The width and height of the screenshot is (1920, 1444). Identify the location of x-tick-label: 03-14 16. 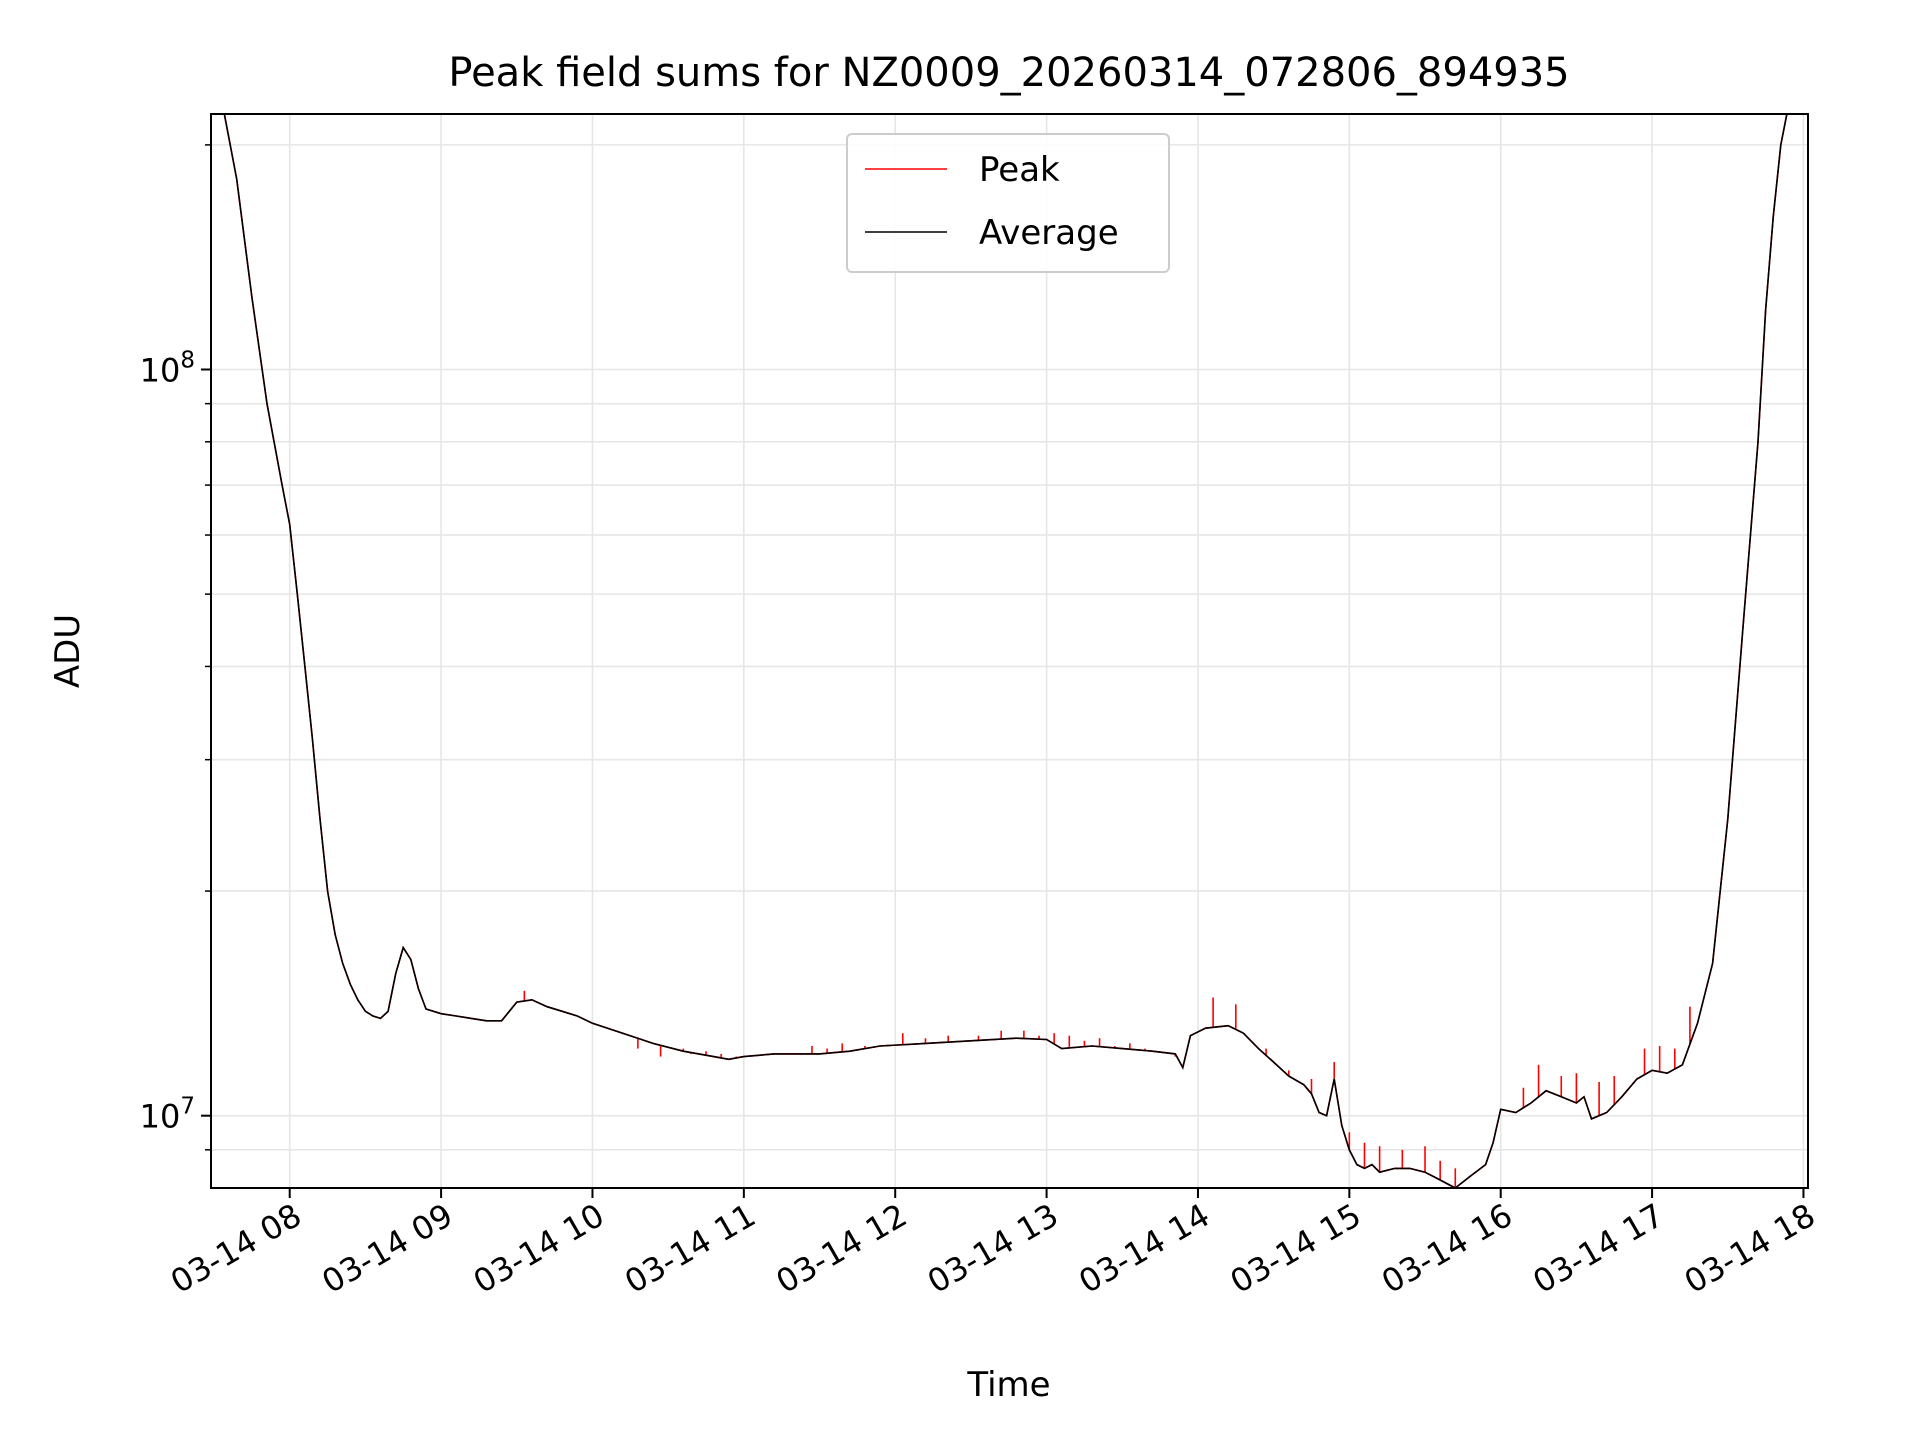
(1447, 1248).